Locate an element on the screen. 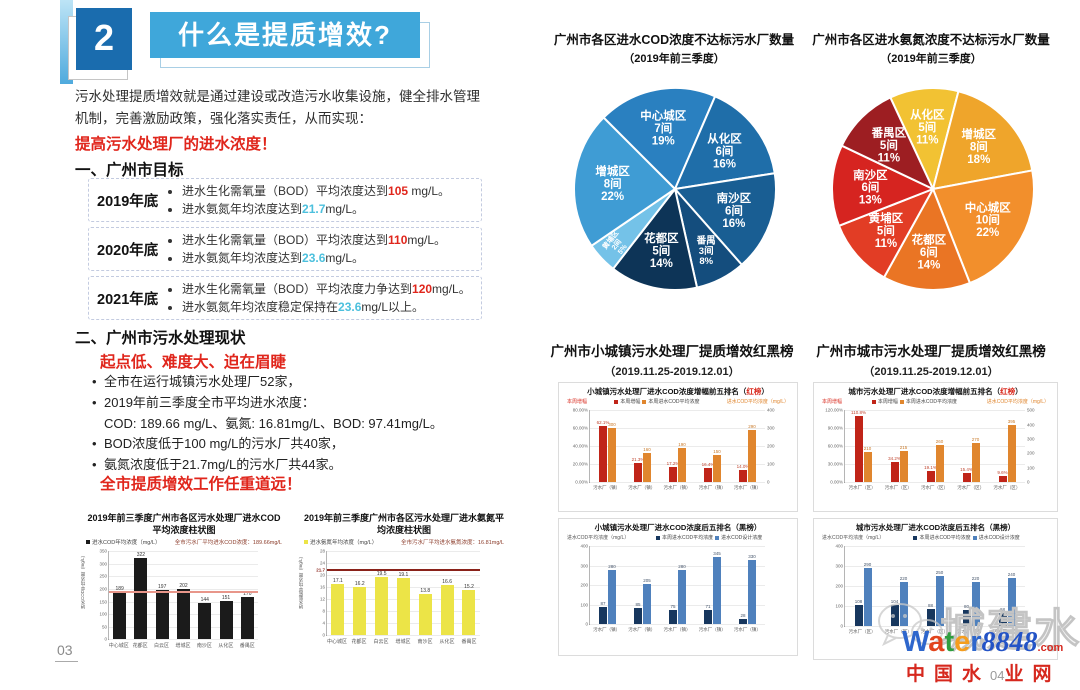  bar: 17.1 is located at coordinates (338, 607).